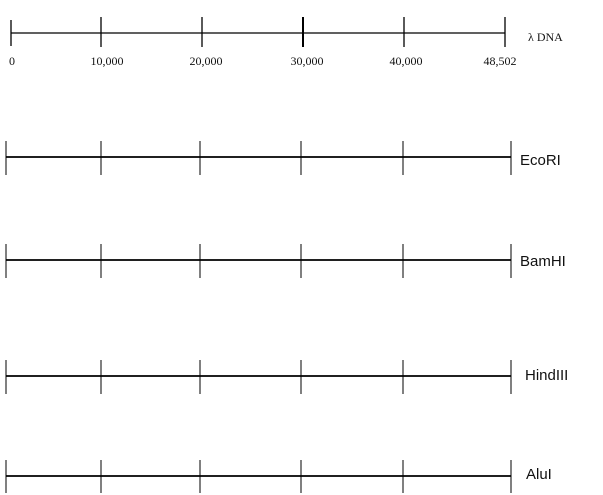 This screenshot has height=495, width=603. What do you see at coordinates (307, 61) in the screenshot?
I see `tick-label-30000: 30,000` at bounding box center [307, 61].